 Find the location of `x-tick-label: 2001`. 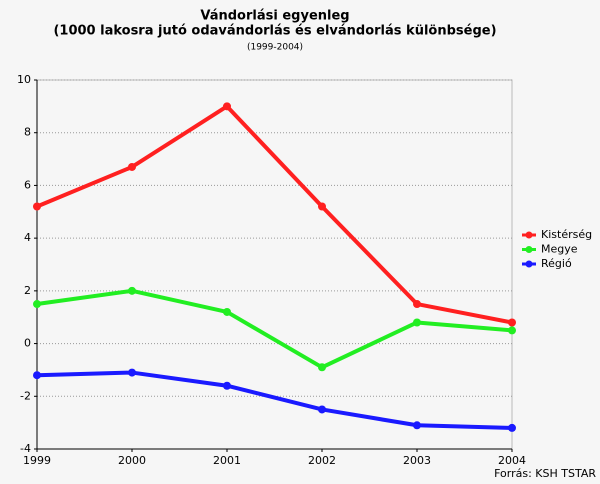

x-tick-label: 2001 is located at coordinates (227, 460).